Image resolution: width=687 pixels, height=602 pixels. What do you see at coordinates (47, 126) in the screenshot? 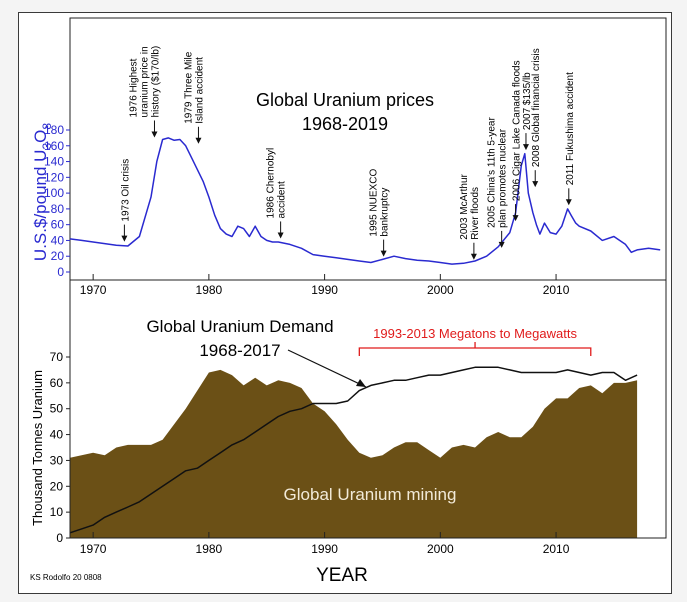
I see `price-axis-label-sub2: 8` at bounding box center [47, 126].